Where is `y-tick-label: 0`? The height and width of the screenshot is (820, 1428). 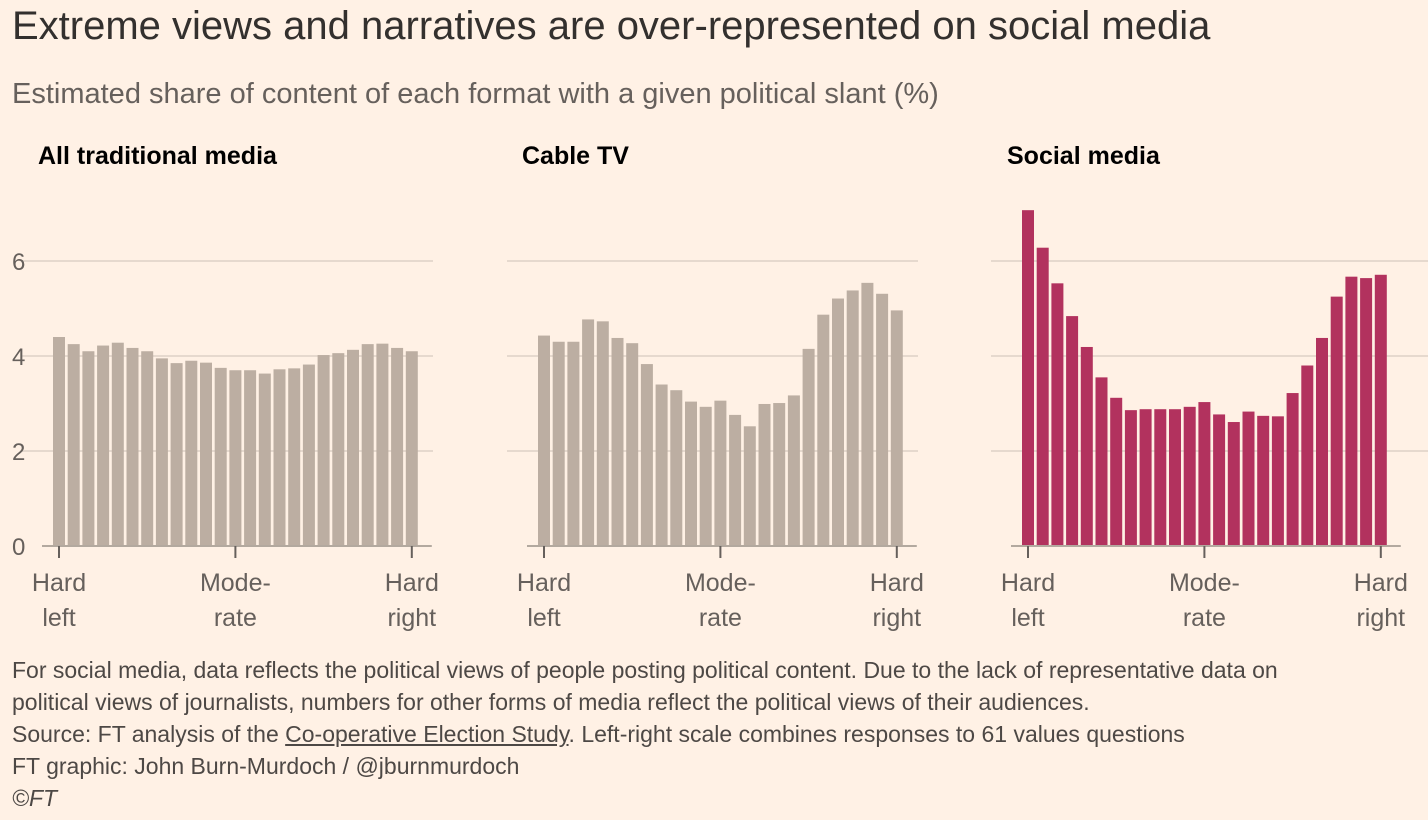
y-tick-label: 0 is located at coordinates (18, 547).